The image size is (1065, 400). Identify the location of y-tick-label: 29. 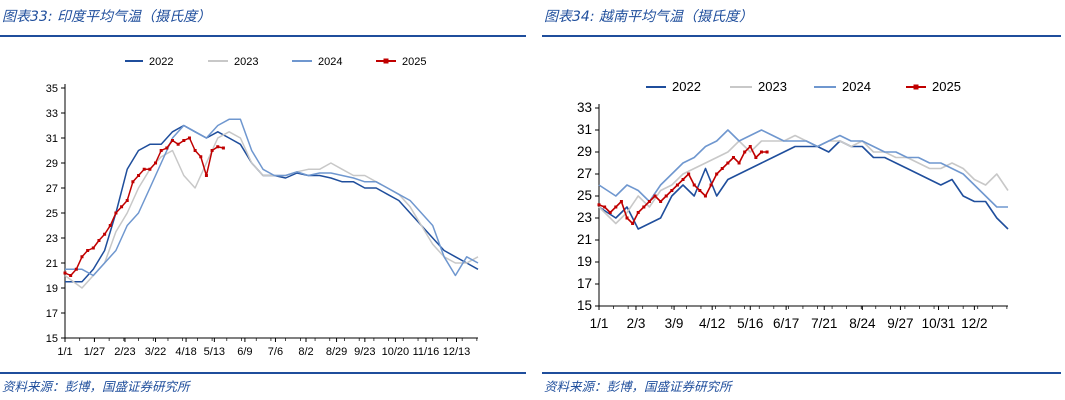
(52, 164).